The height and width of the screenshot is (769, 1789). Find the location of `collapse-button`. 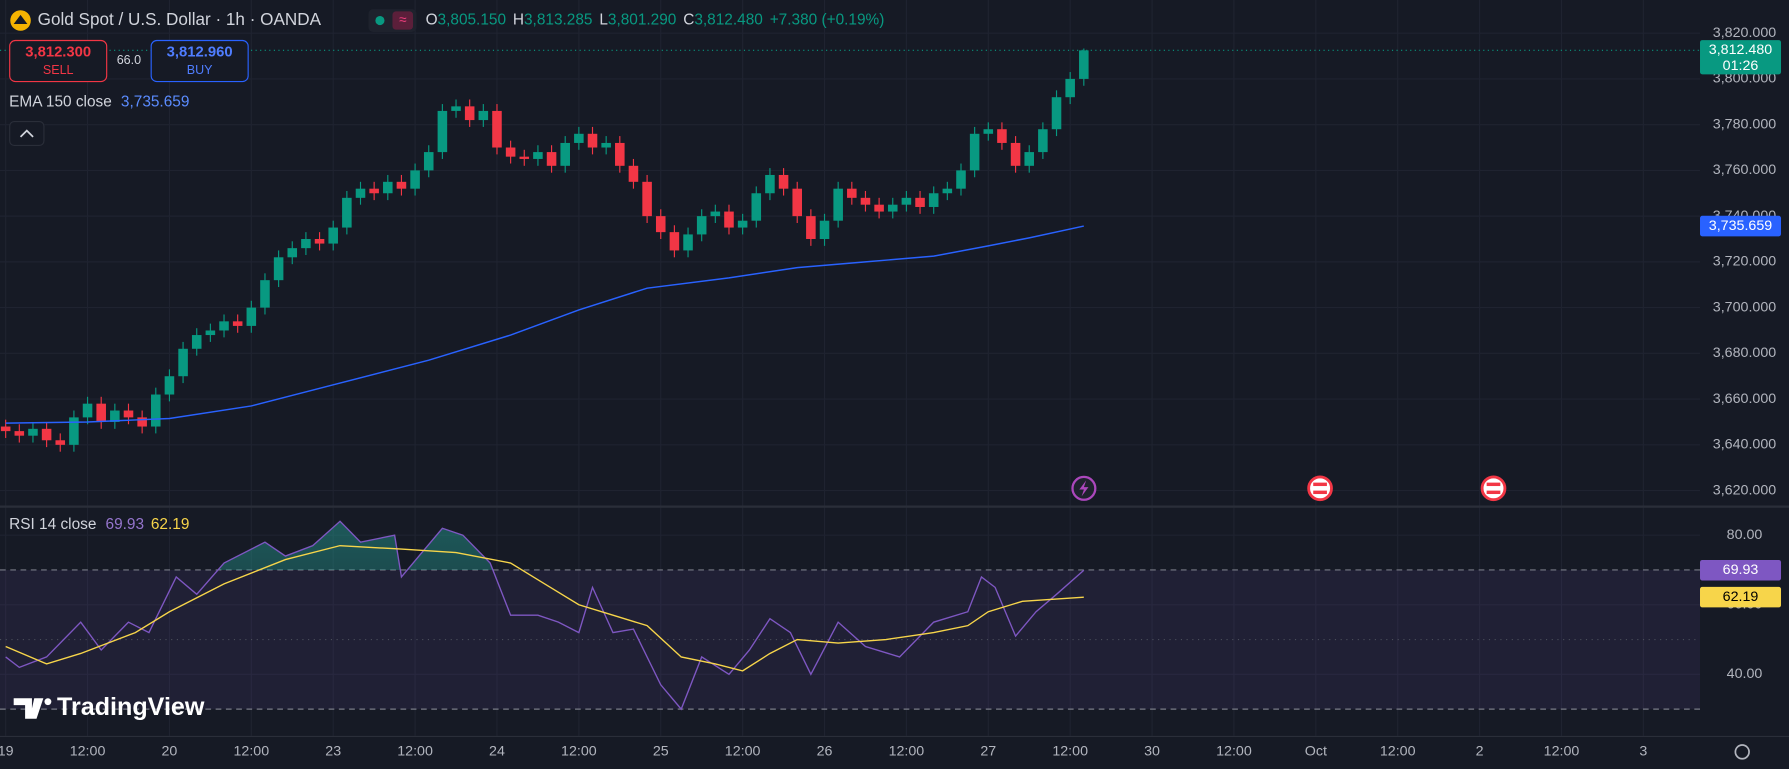

collapse-button is located at coordinates (27, 133).